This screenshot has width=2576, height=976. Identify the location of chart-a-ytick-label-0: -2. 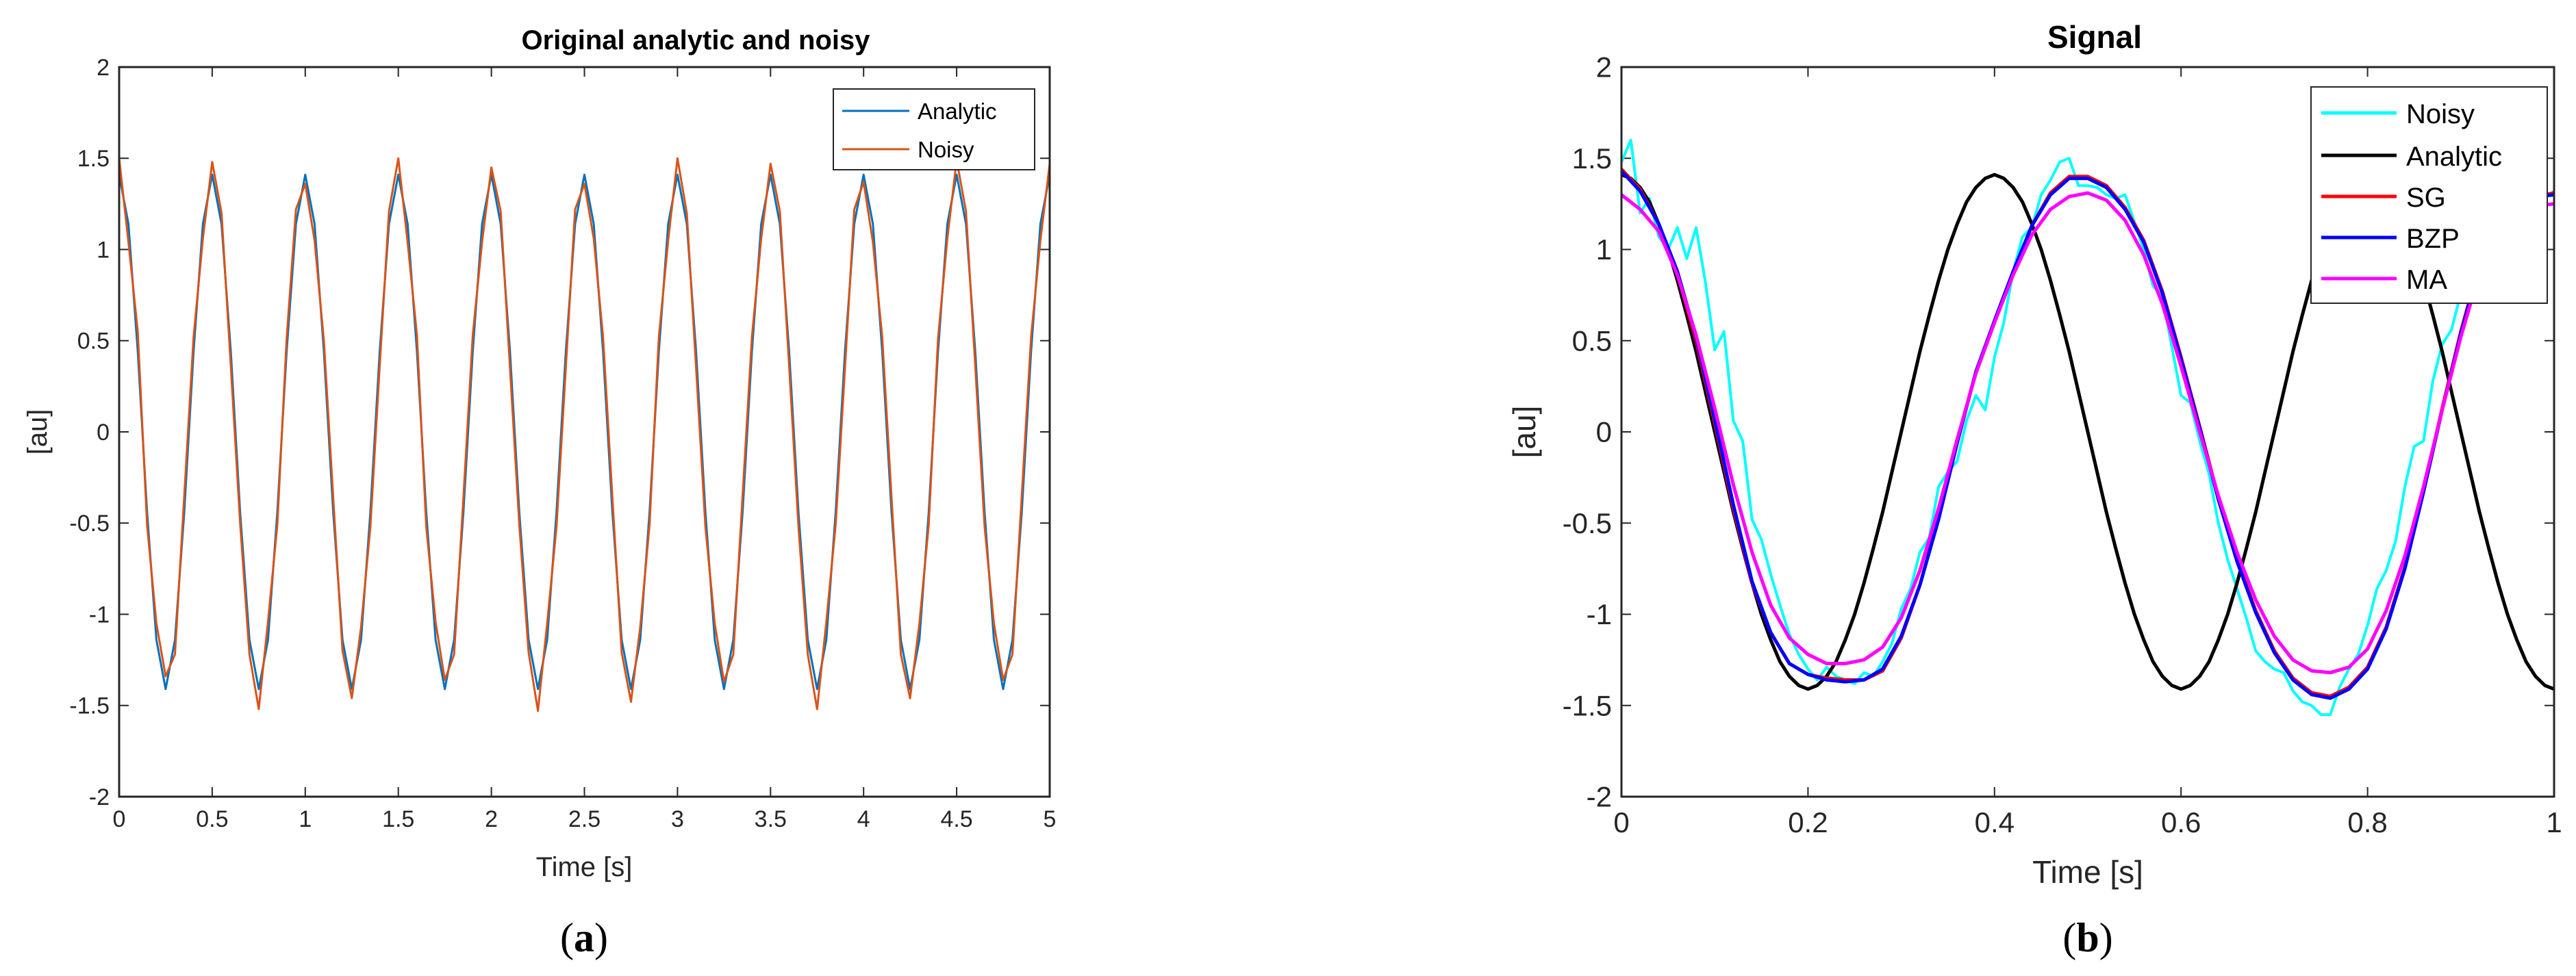
(99, 797).